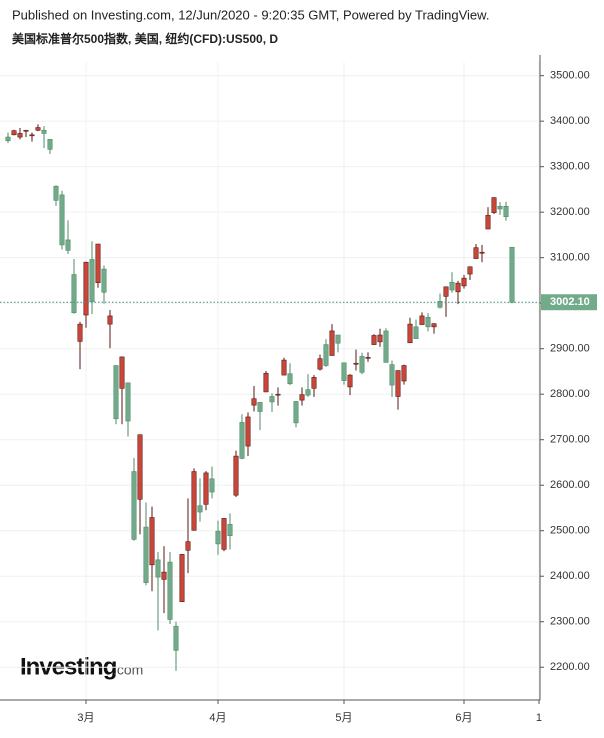  Describe the element at coordinates (570, 394) in the screenshot. I see `y-tick-label: 2800.00` at that location.